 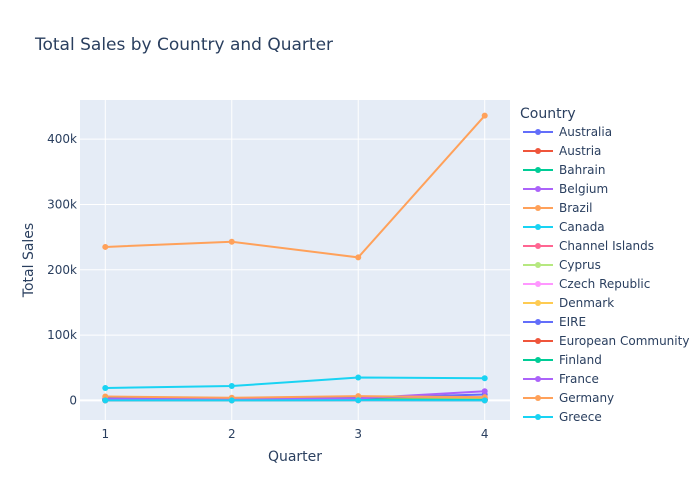 What do you see at coordinates (606, 246) in the screenshot?
I see `legend-label: Channel Islands` at bounding box center [606, 246].